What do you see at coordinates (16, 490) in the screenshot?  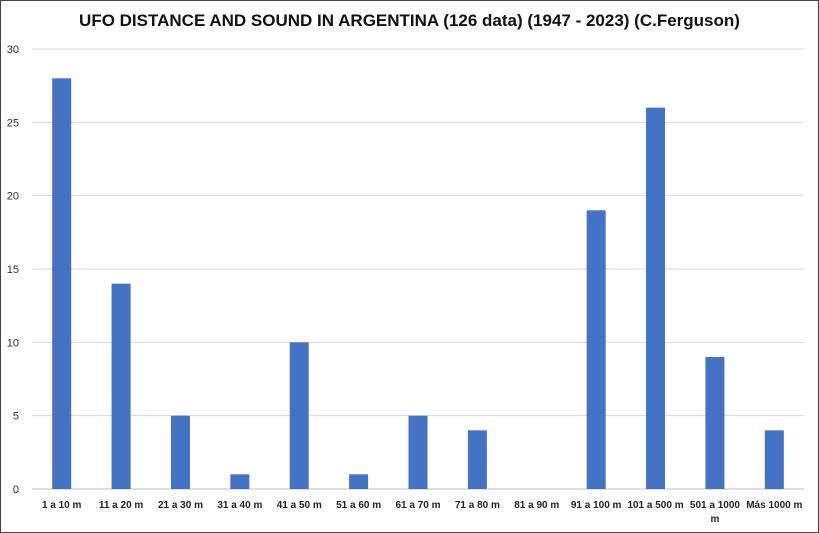 I see `y-tick-label: 0` at bounding box center [16, 490].